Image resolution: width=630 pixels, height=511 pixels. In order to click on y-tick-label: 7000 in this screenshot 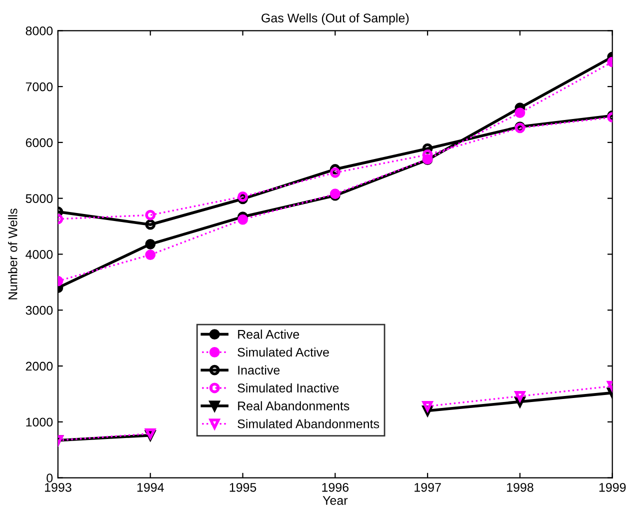, I will do `click(39, 87)`.